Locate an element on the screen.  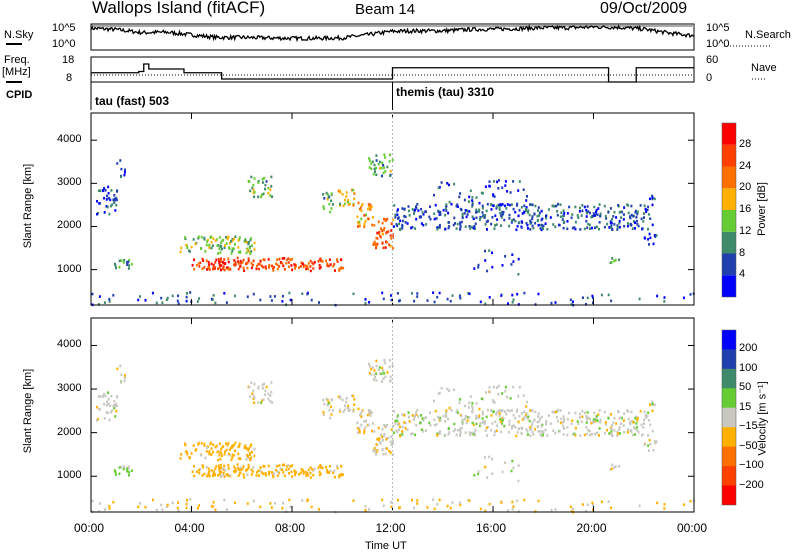
colorbar-tick-label: 12 is located at coordinates (745, 230).